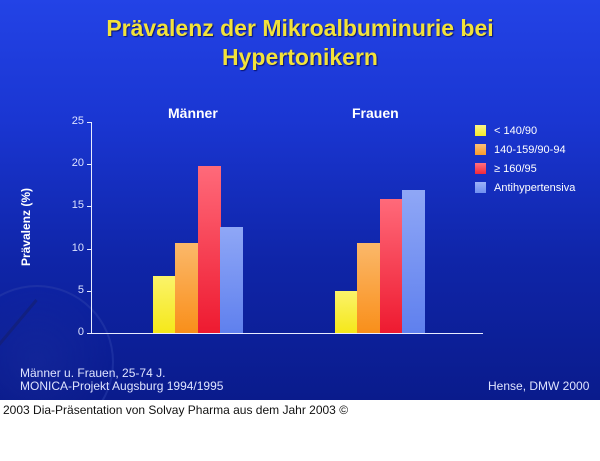 This screenshot has height=461, width=600. I want to click on y-tick-label: 15, so click(77, 205).